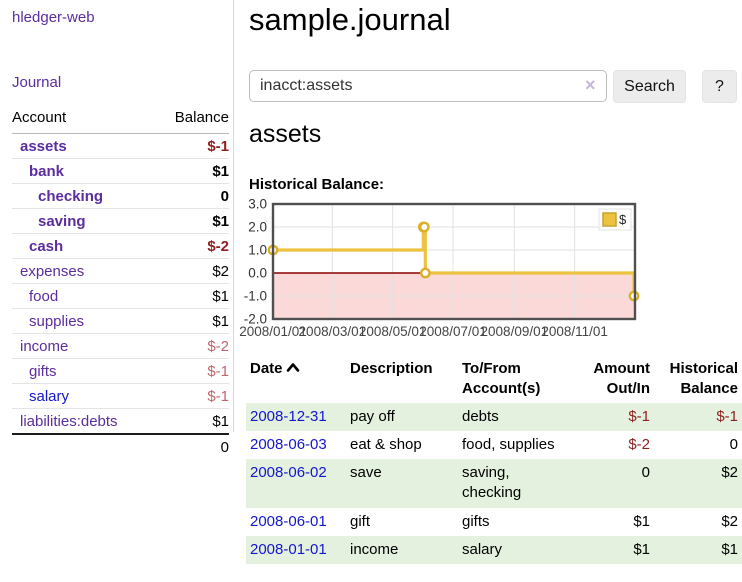  Describe the element at coordinates (372, 416) in the screenshot. I see `transaction-description: pay off` at that location.